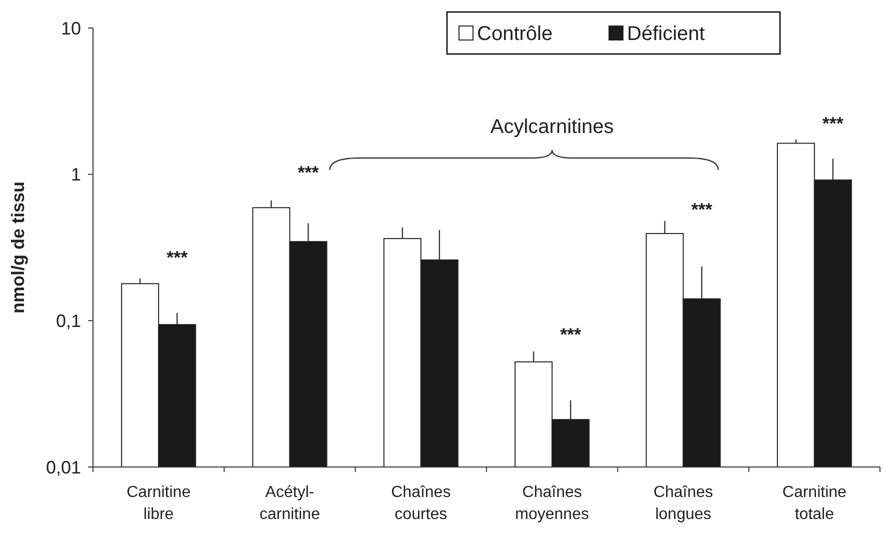  What do you see at coordinates (814, 503) in the screenshot?
I see `x-tick-label: Carnitine totale` at bounding box center [814, 503].